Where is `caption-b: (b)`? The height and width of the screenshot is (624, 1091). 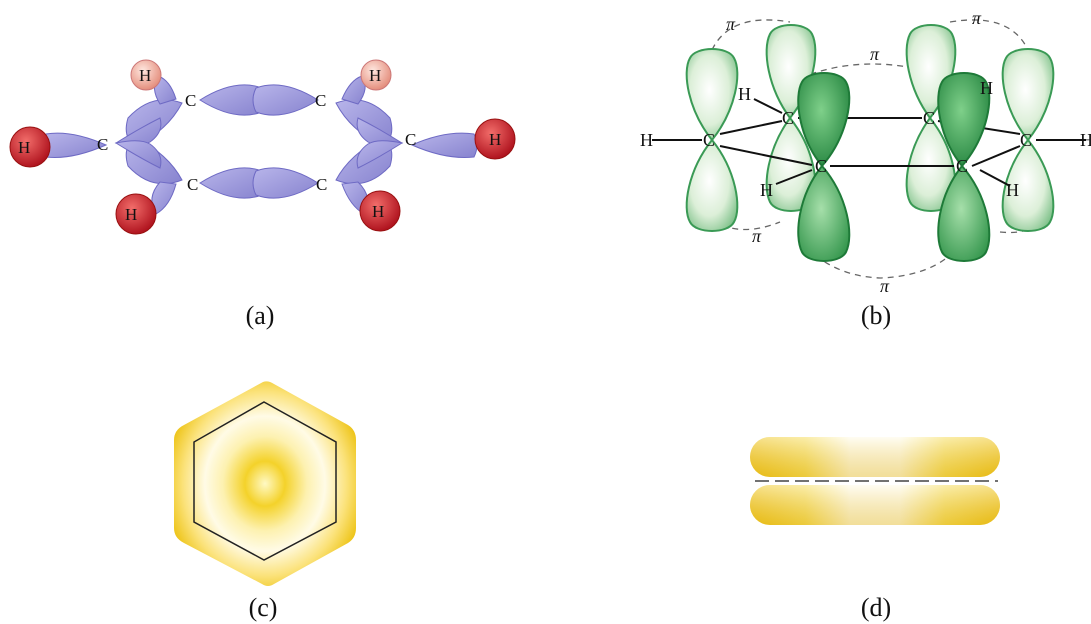
caption-b: (b) is located at coordinates (876, 315).